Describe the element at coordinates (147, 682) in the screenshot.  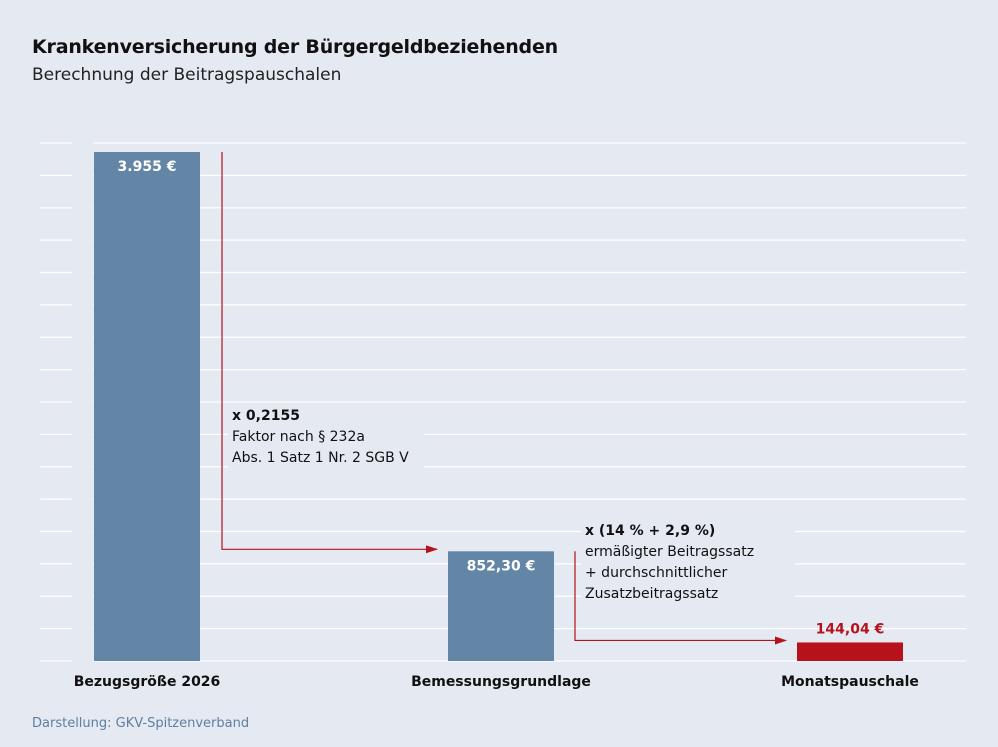
I see `category-label: Bezugsgröße 2026` at that location.